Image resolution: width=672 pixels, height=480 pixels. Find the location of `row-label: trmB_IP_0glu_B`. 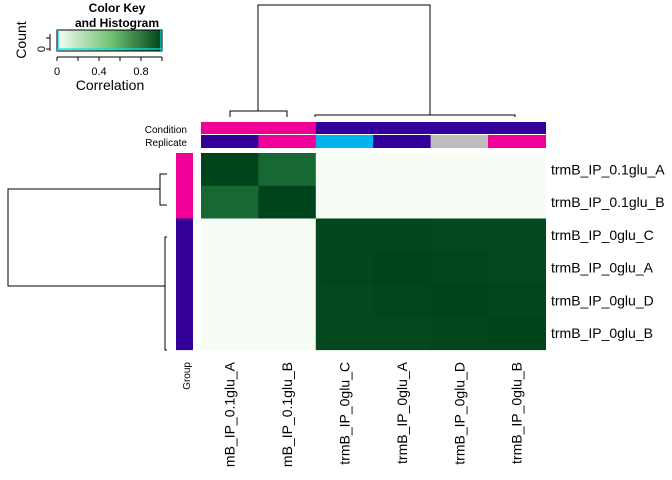

row-label: trmB_IP_0glu_B is located at coordinates (602, 333).